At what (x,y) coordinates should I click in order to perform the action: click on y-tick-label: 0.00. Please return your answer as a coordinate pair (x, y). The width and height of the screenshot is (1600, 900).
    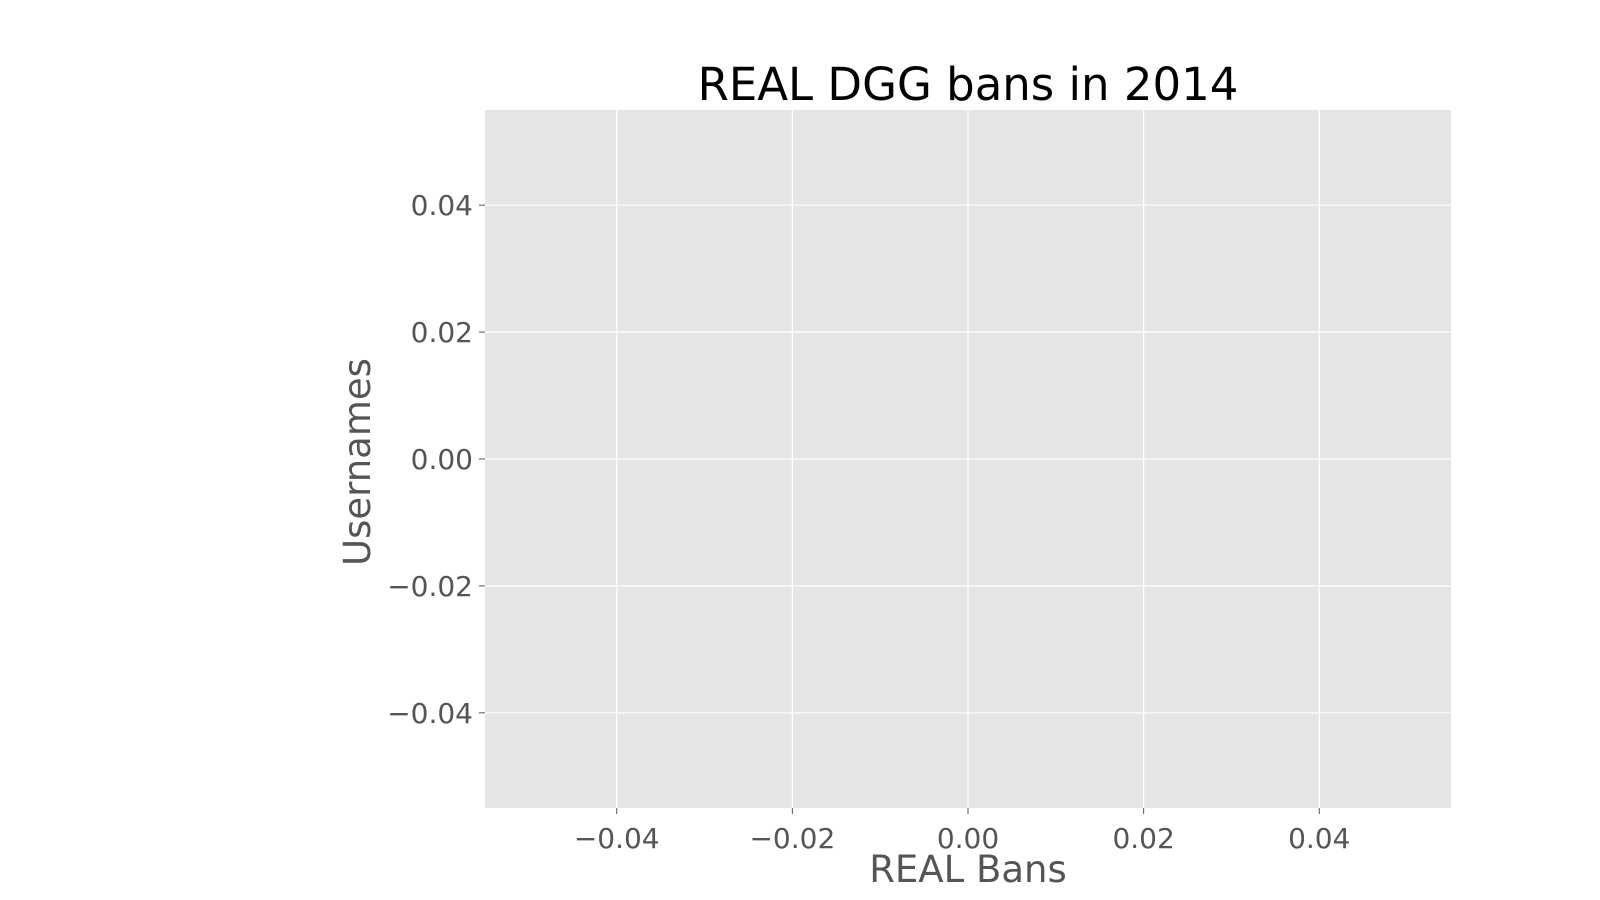
    Looking at the image, I should click on (442, 459).